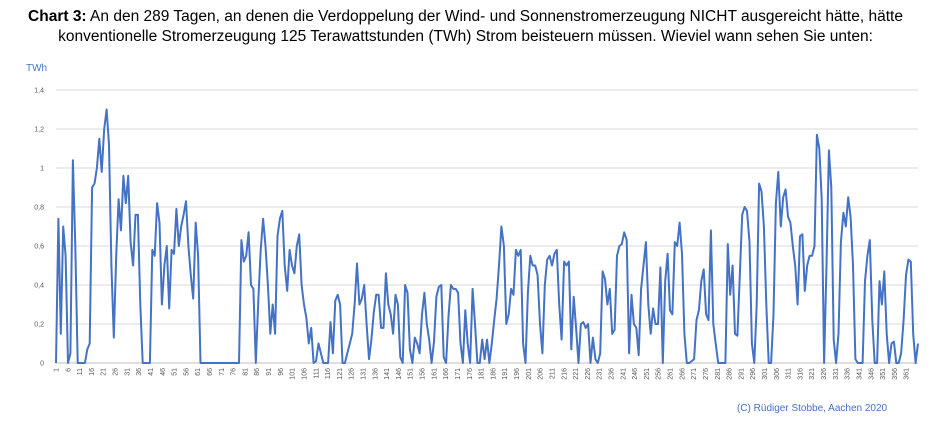 Image resolution: width=931 pixels, height=425 pixels. Describe the element at coordinates (104, 372) in the screenshot. I see `x-tick-label: 21` at that location.